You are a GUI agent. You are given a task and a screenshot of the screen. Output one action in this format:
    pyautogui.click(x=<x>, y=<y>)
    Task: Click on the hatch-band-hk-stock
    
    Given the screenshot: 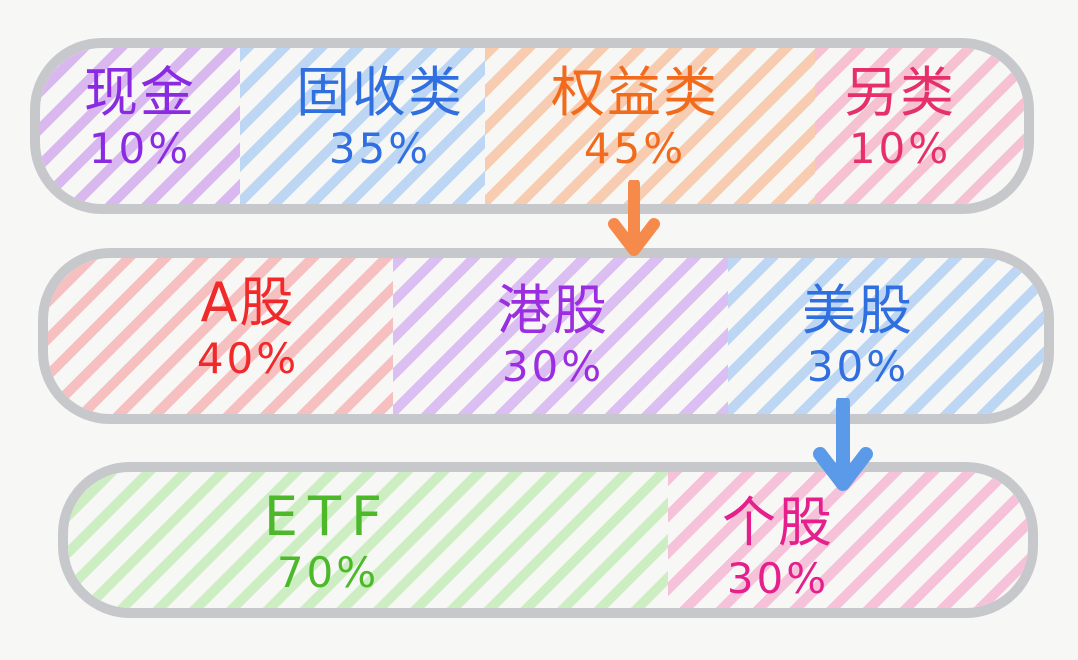 What is the action you would take?
    pyautogui.click(x=560, y=336)
    